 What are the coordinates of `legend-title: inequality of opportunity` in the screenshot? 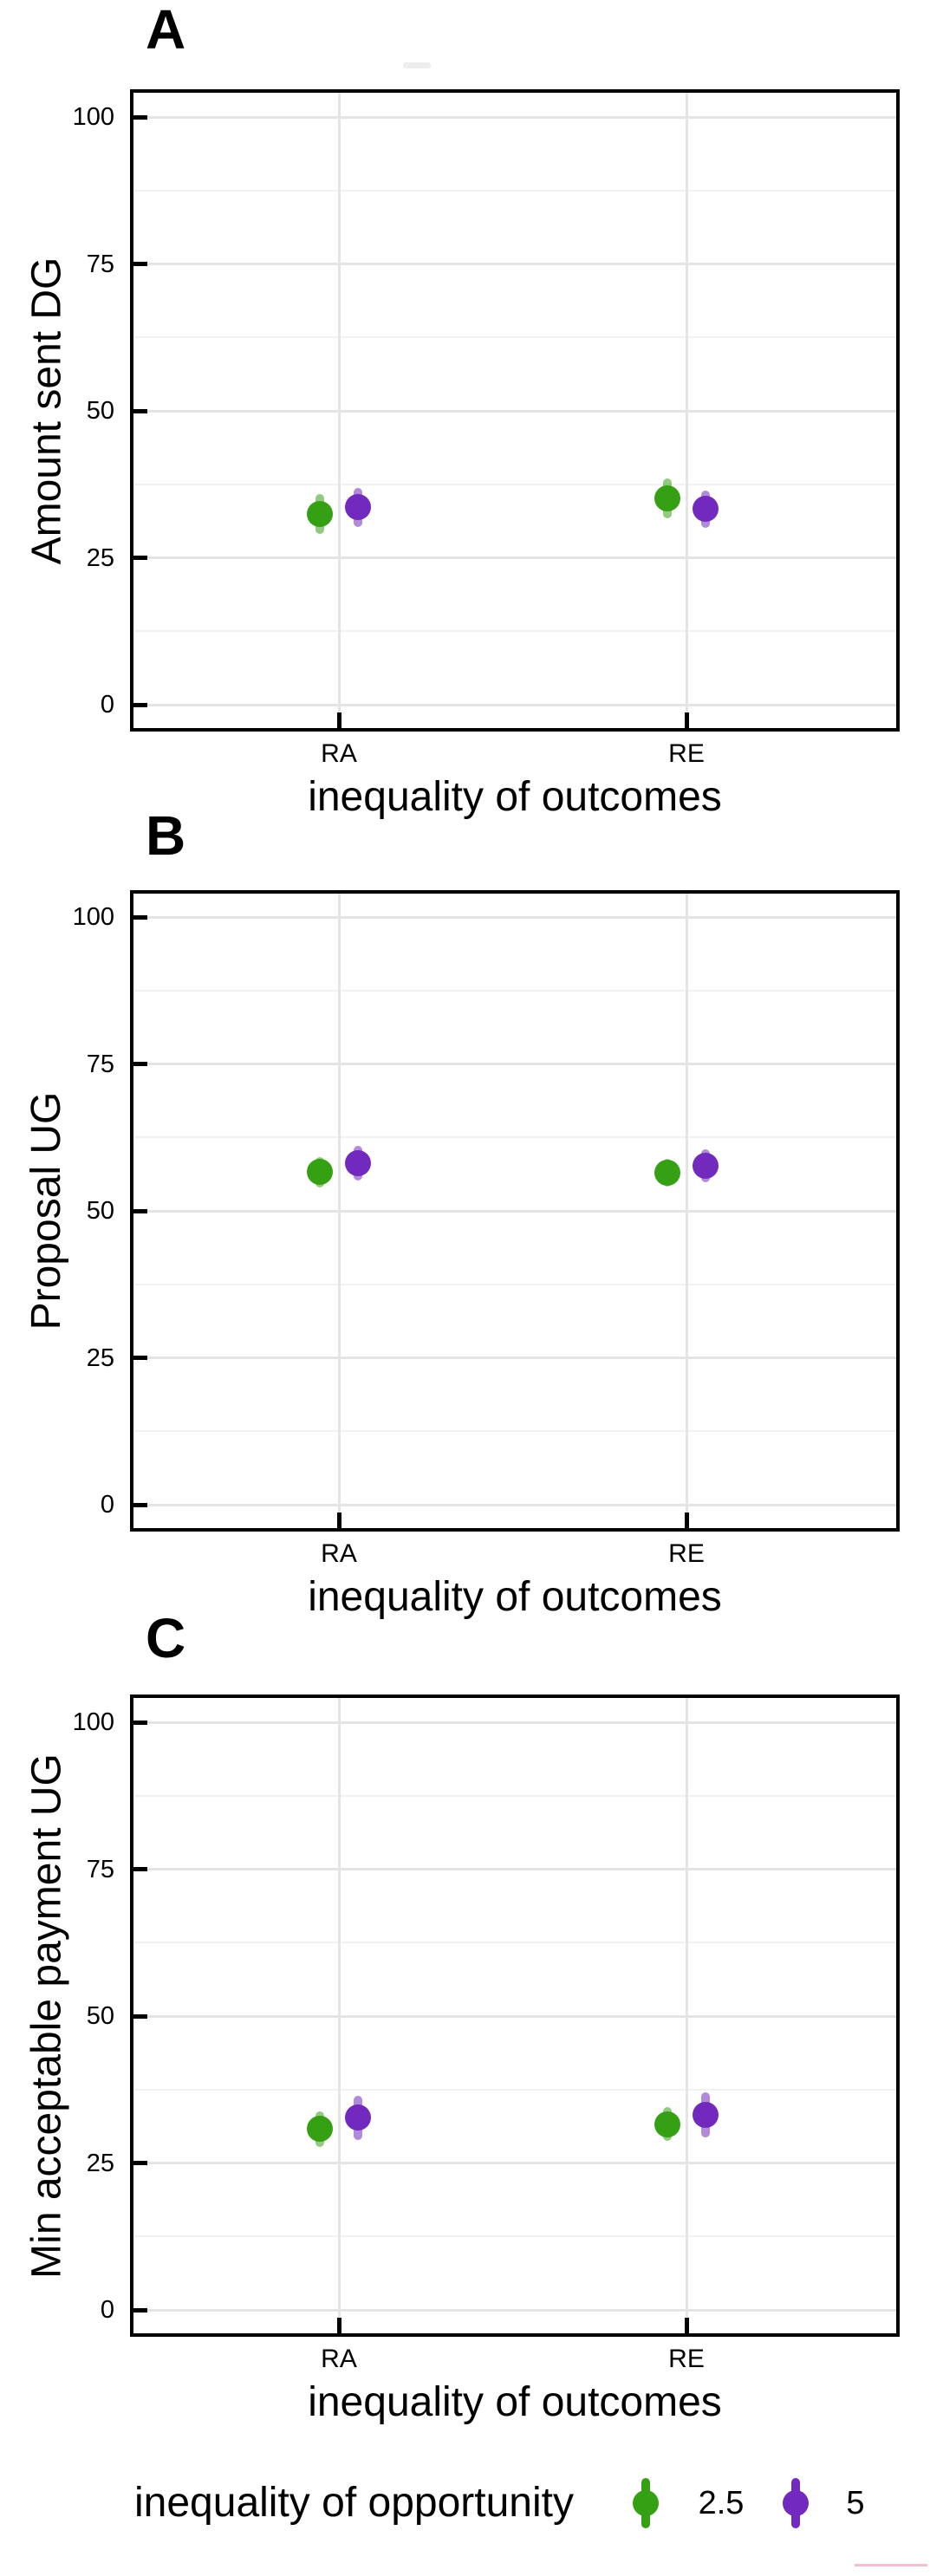 It's located at (354, 2503).